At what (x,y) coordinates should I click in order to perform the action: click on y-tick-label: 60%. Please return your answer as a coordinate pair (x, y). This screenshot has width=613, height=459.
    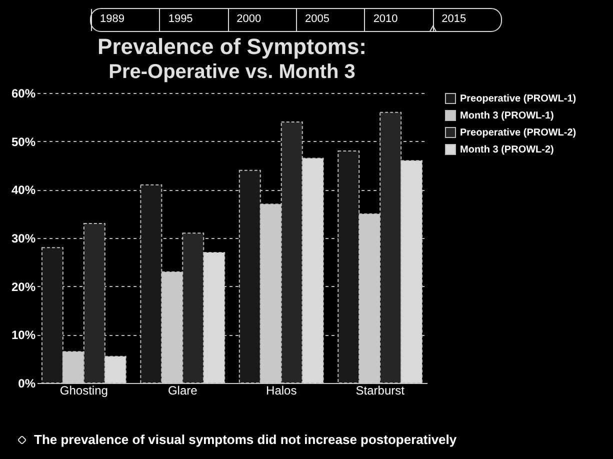
    Looking at the image, I should click on (23, 93).